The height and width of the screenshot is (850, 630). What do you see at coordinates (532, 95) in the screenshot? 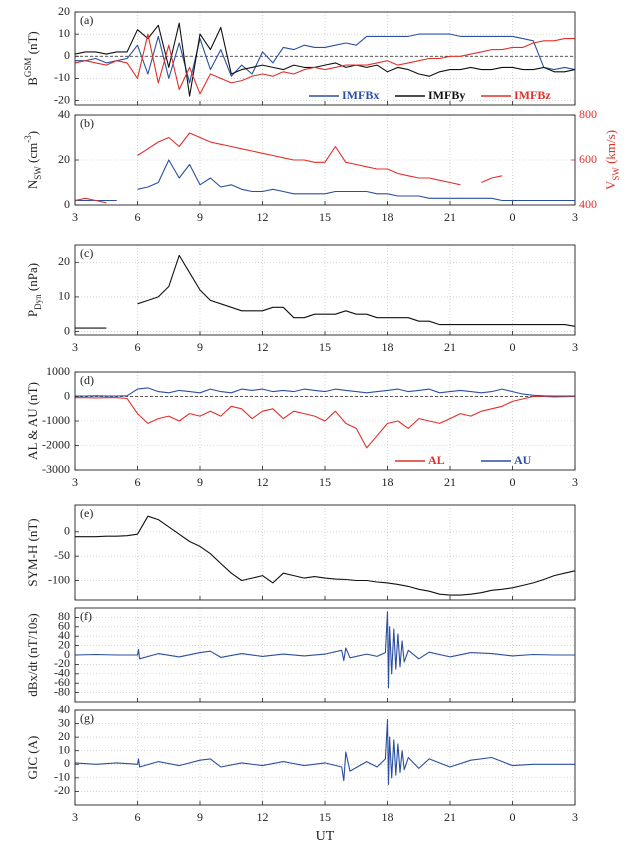
I see `legend-label: IMFBz` at bounding box center [532, 95].